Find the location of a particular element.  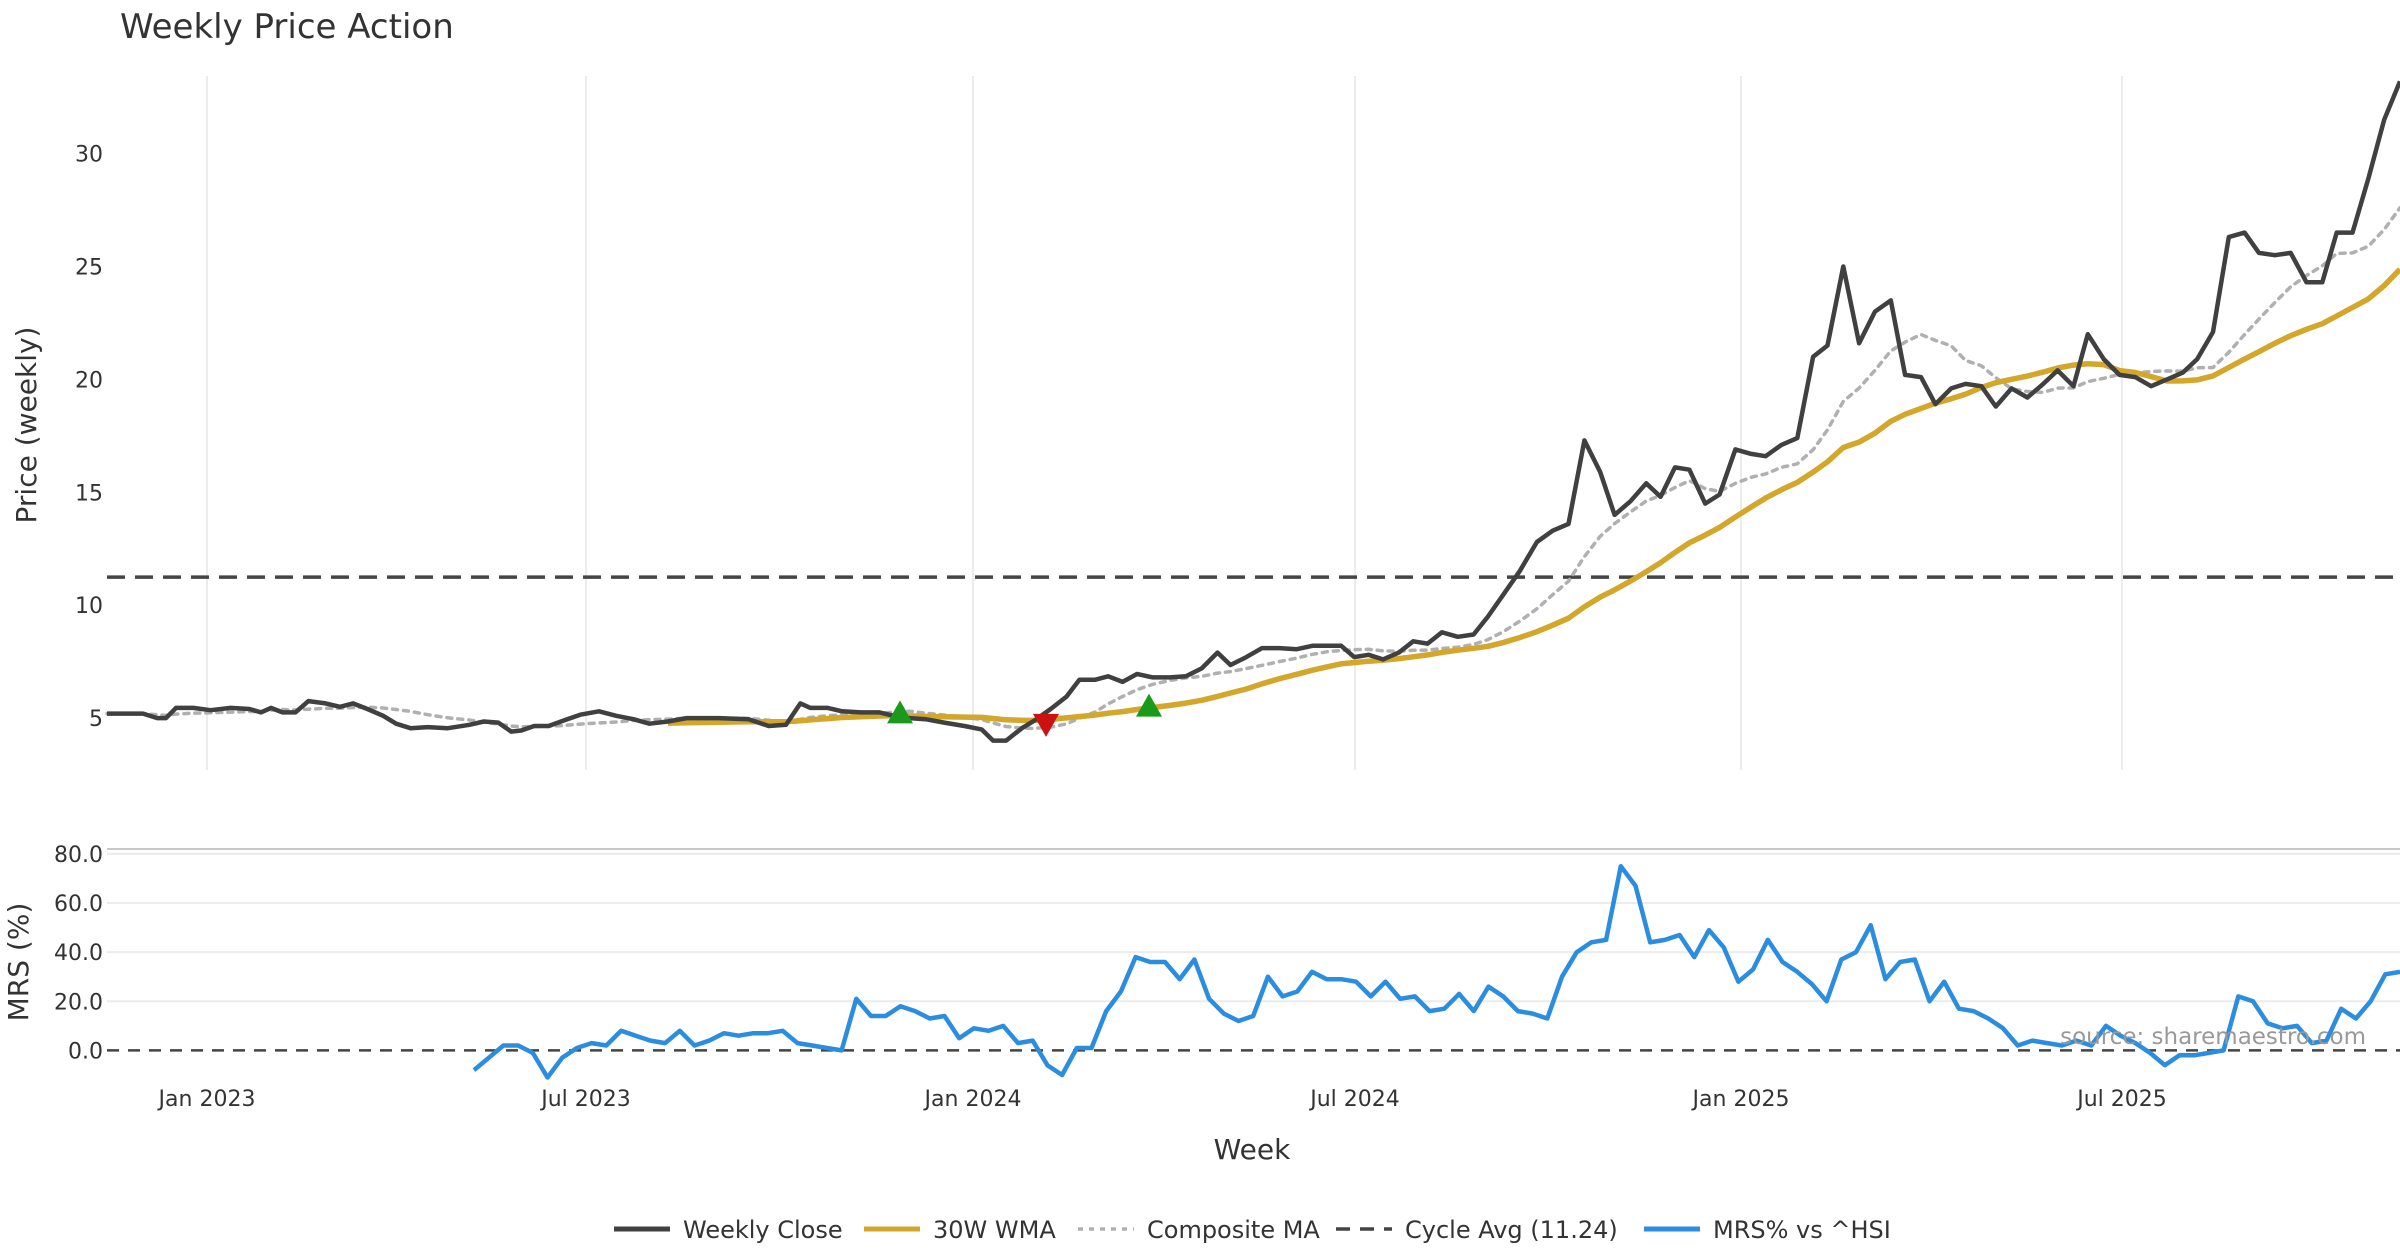

mrs-y-tick-label: 60.0 is located at coordinates (78, 904).